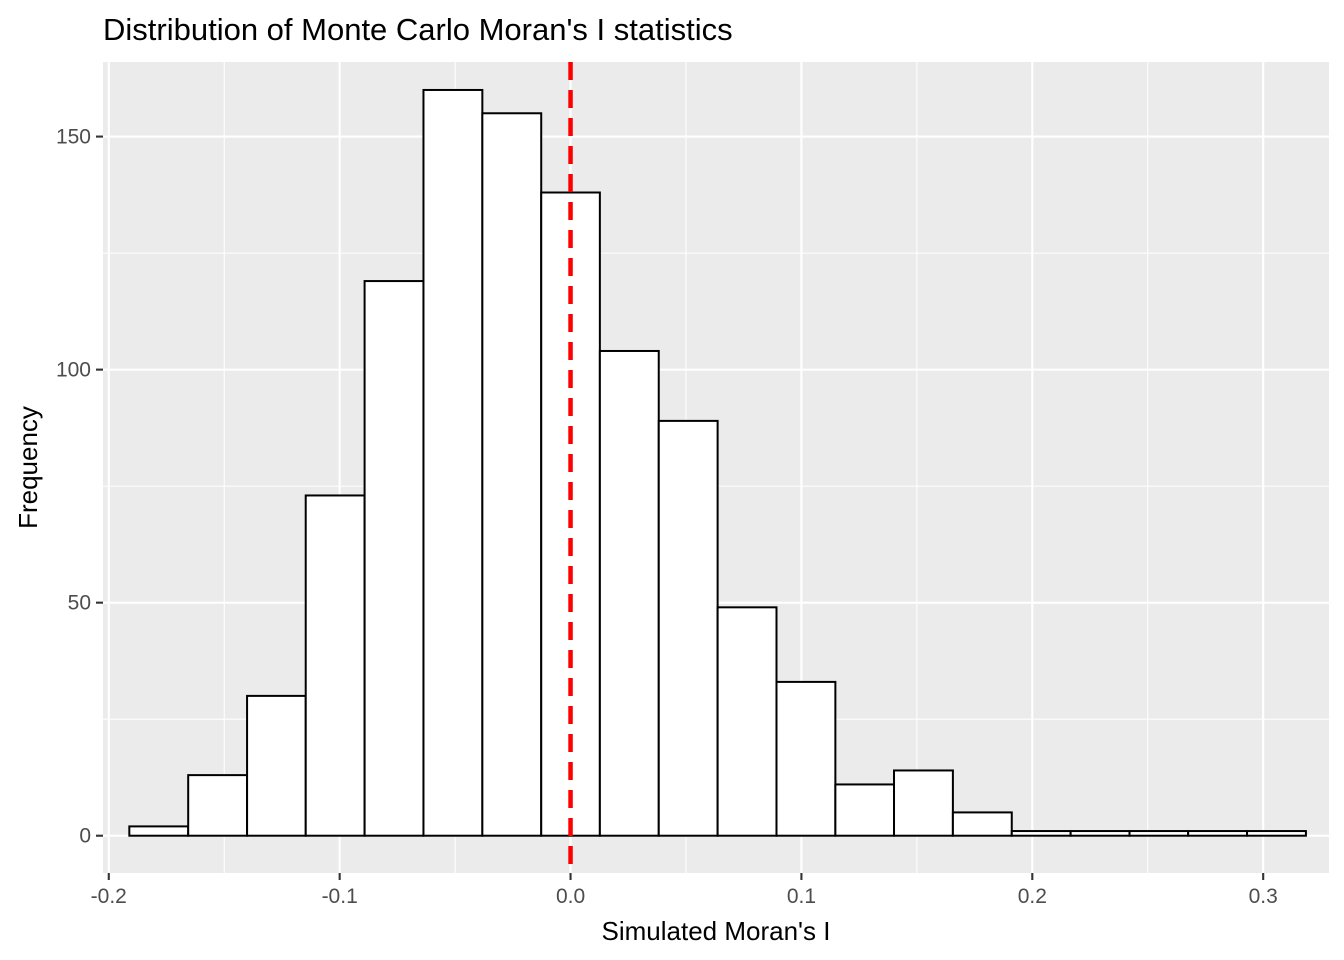  Describe the element at coordinates (79, 603) in the screenshot. I see `y-tick-label: 50` at that location.